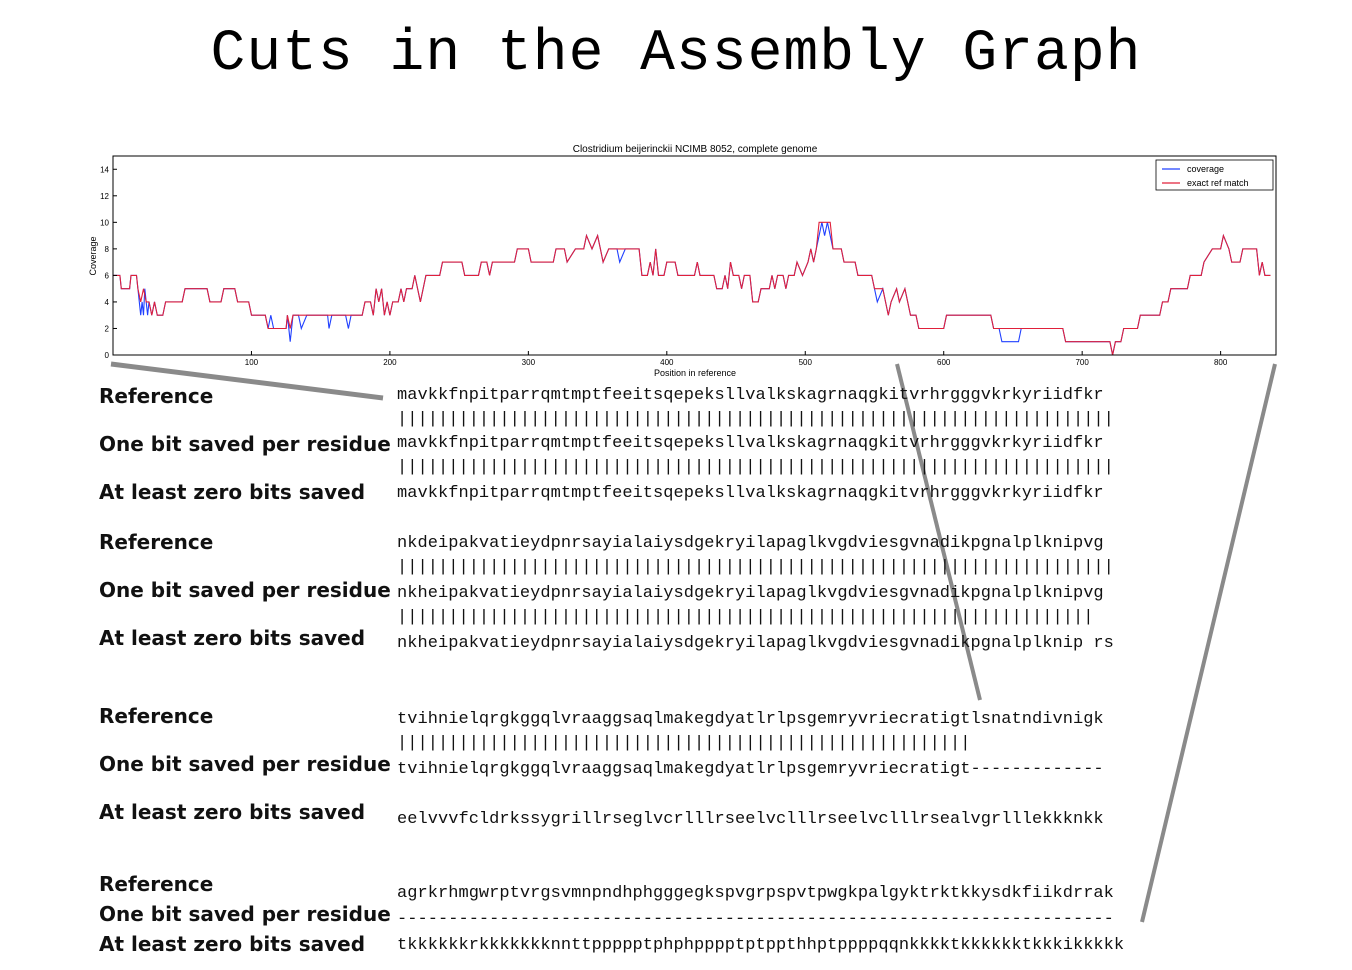  I want to click on y-tick-label: 4, so click(107, 302).